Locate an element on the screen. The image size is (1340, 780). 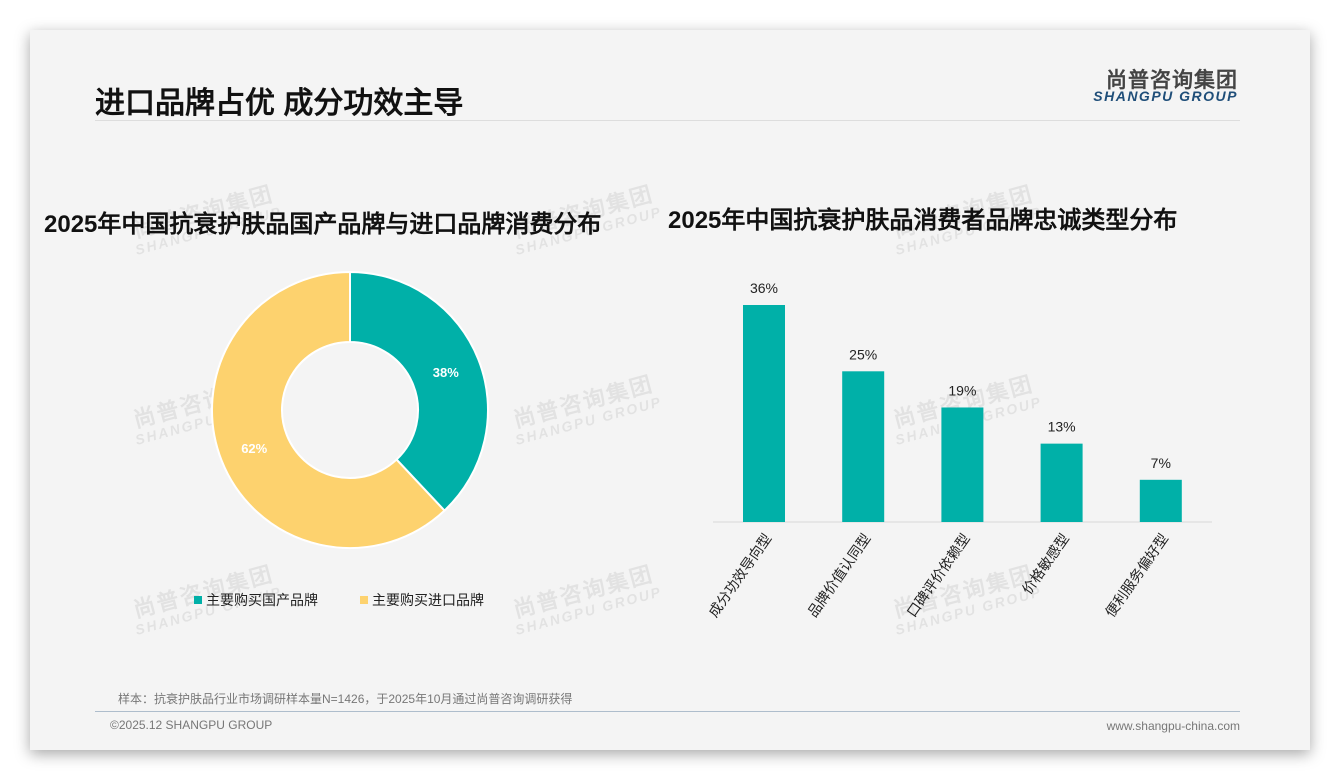
x-tick-label: 便利服务偏好型 is located at coordinates (1136, 575).